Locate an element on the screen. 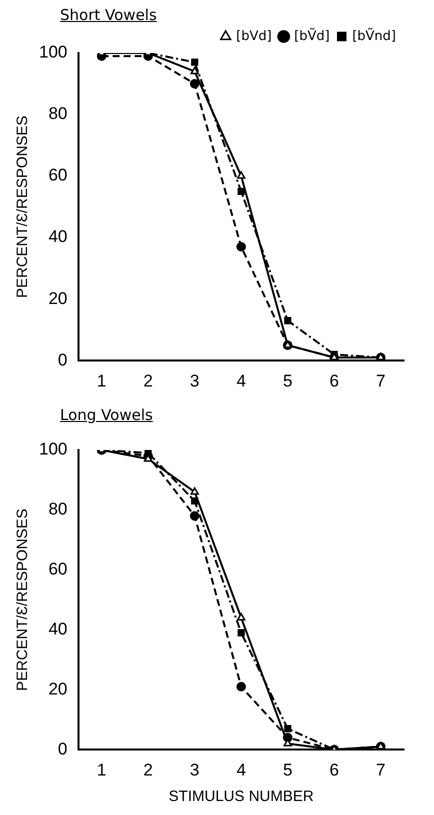 The width and height of the screenshot is (434, 815). legend-label: [bṼd] is located at coordinates (312, 35).